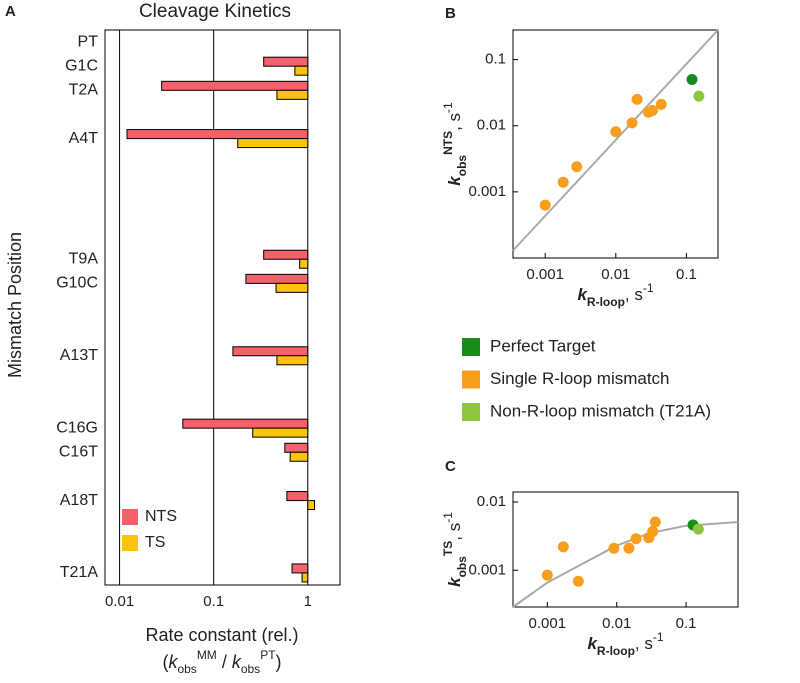 The image size is (800, 683). I want to click on chart-title: Cleavage Kinetics, so click(215, 11).